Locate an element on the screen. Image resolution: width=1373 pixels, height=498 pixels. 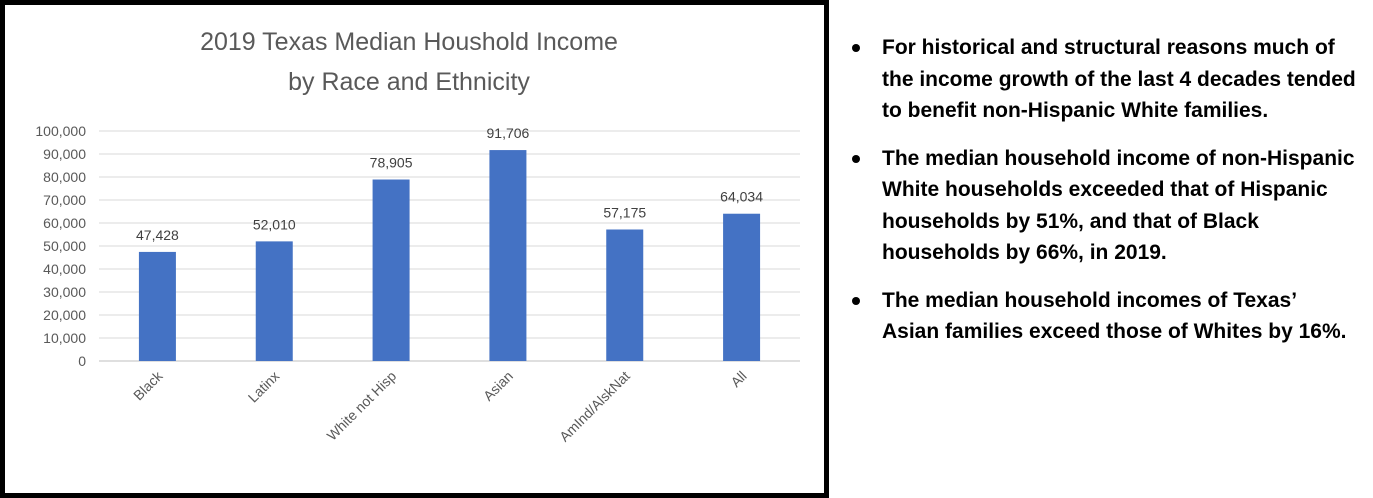
y-tick-label: 80,000 is located at coordinates (64, 177).